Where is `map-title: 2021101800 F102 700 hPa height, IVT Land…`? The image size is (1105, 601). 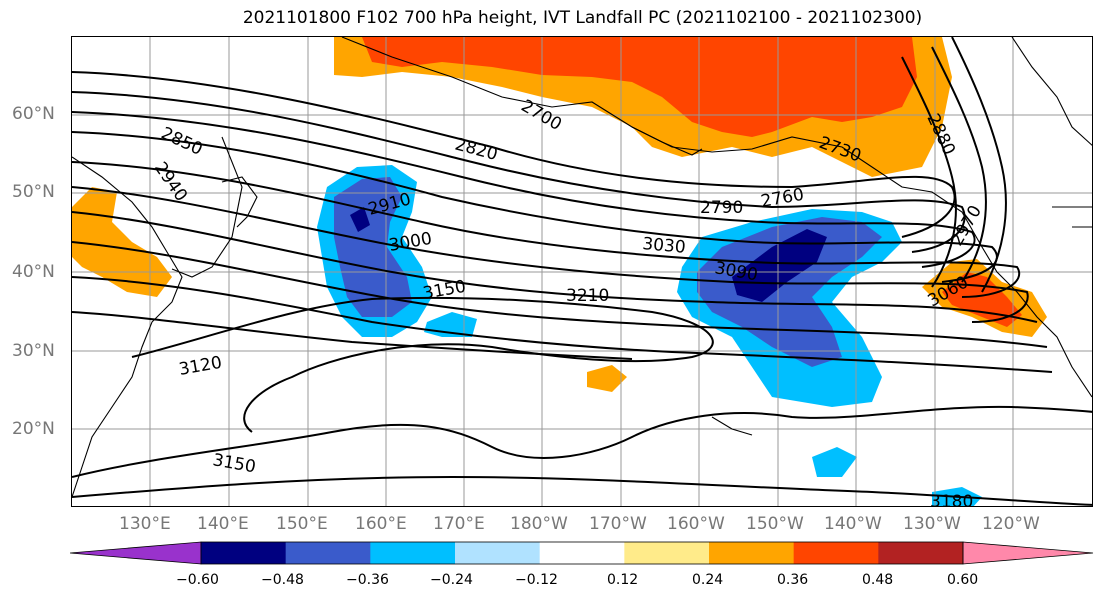 map-title: 2021101800 F102 700 hPa height, IVT Land… is located at coordinates (582, 18).